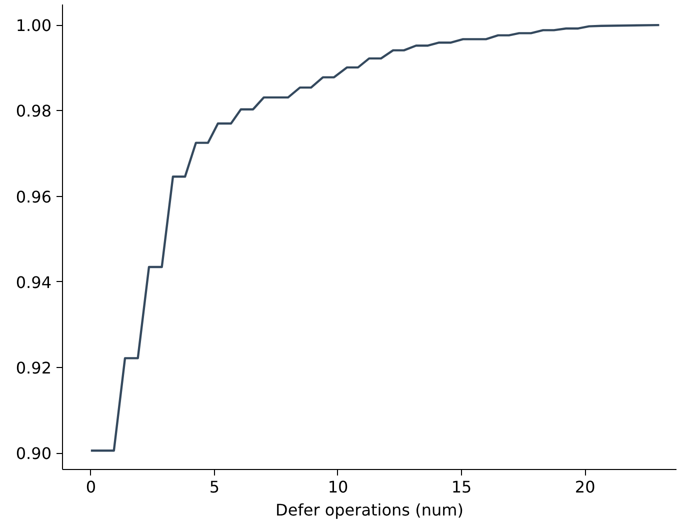 This screenshot has height=527, width=678. What do you see at coordinates (370, 510) in the screenshot?
I see `x-axis-title: Defer operations (num)` at bounding box center [370, 510].